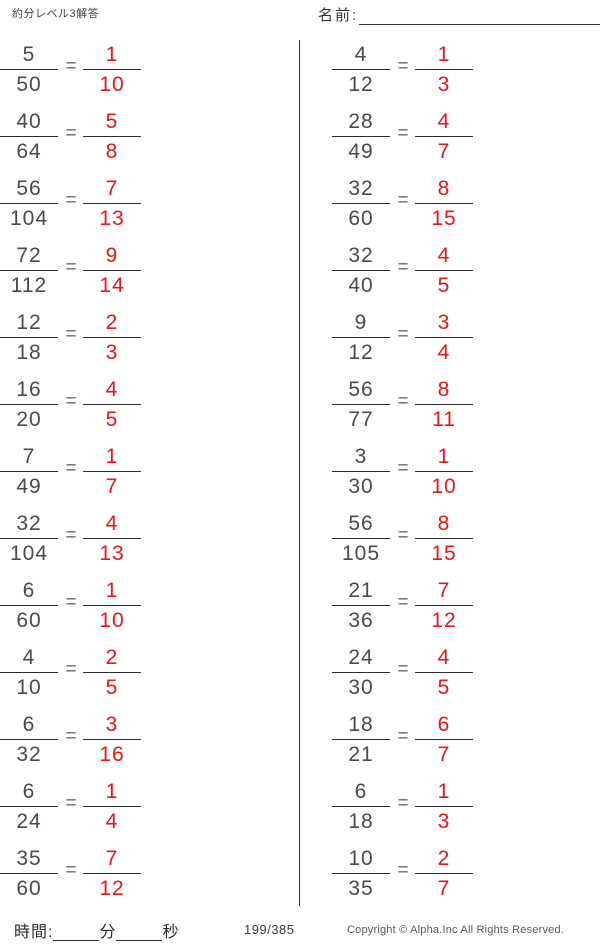 The image size is (600, 948). I want to click on question-denominator: 18, so click(29, 352).